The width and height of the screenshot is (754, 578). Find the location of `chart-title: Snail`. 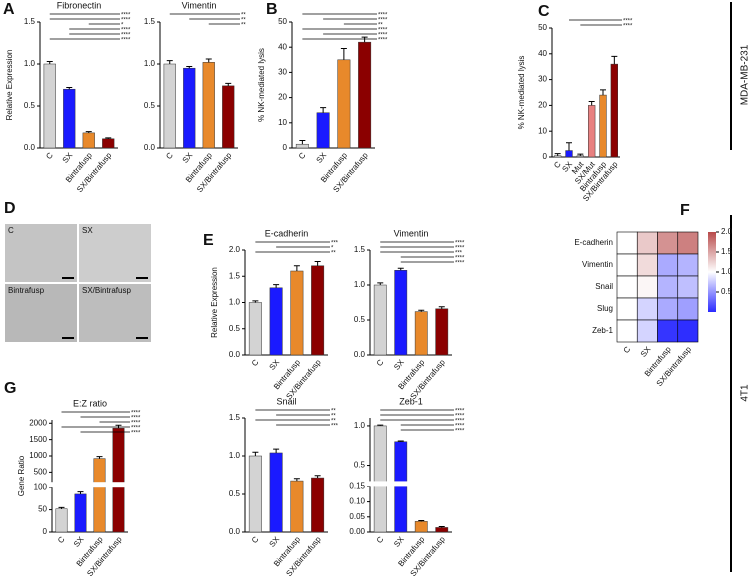

chart-title: Snail is located at coordinates (286, 401).